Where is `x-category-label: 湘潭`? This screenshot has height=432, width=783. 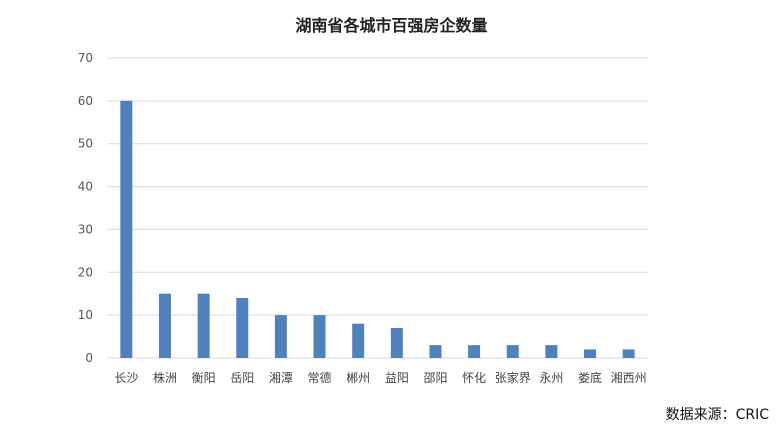
x-category-label: 湘潭 is located at coordinates (281, 377).